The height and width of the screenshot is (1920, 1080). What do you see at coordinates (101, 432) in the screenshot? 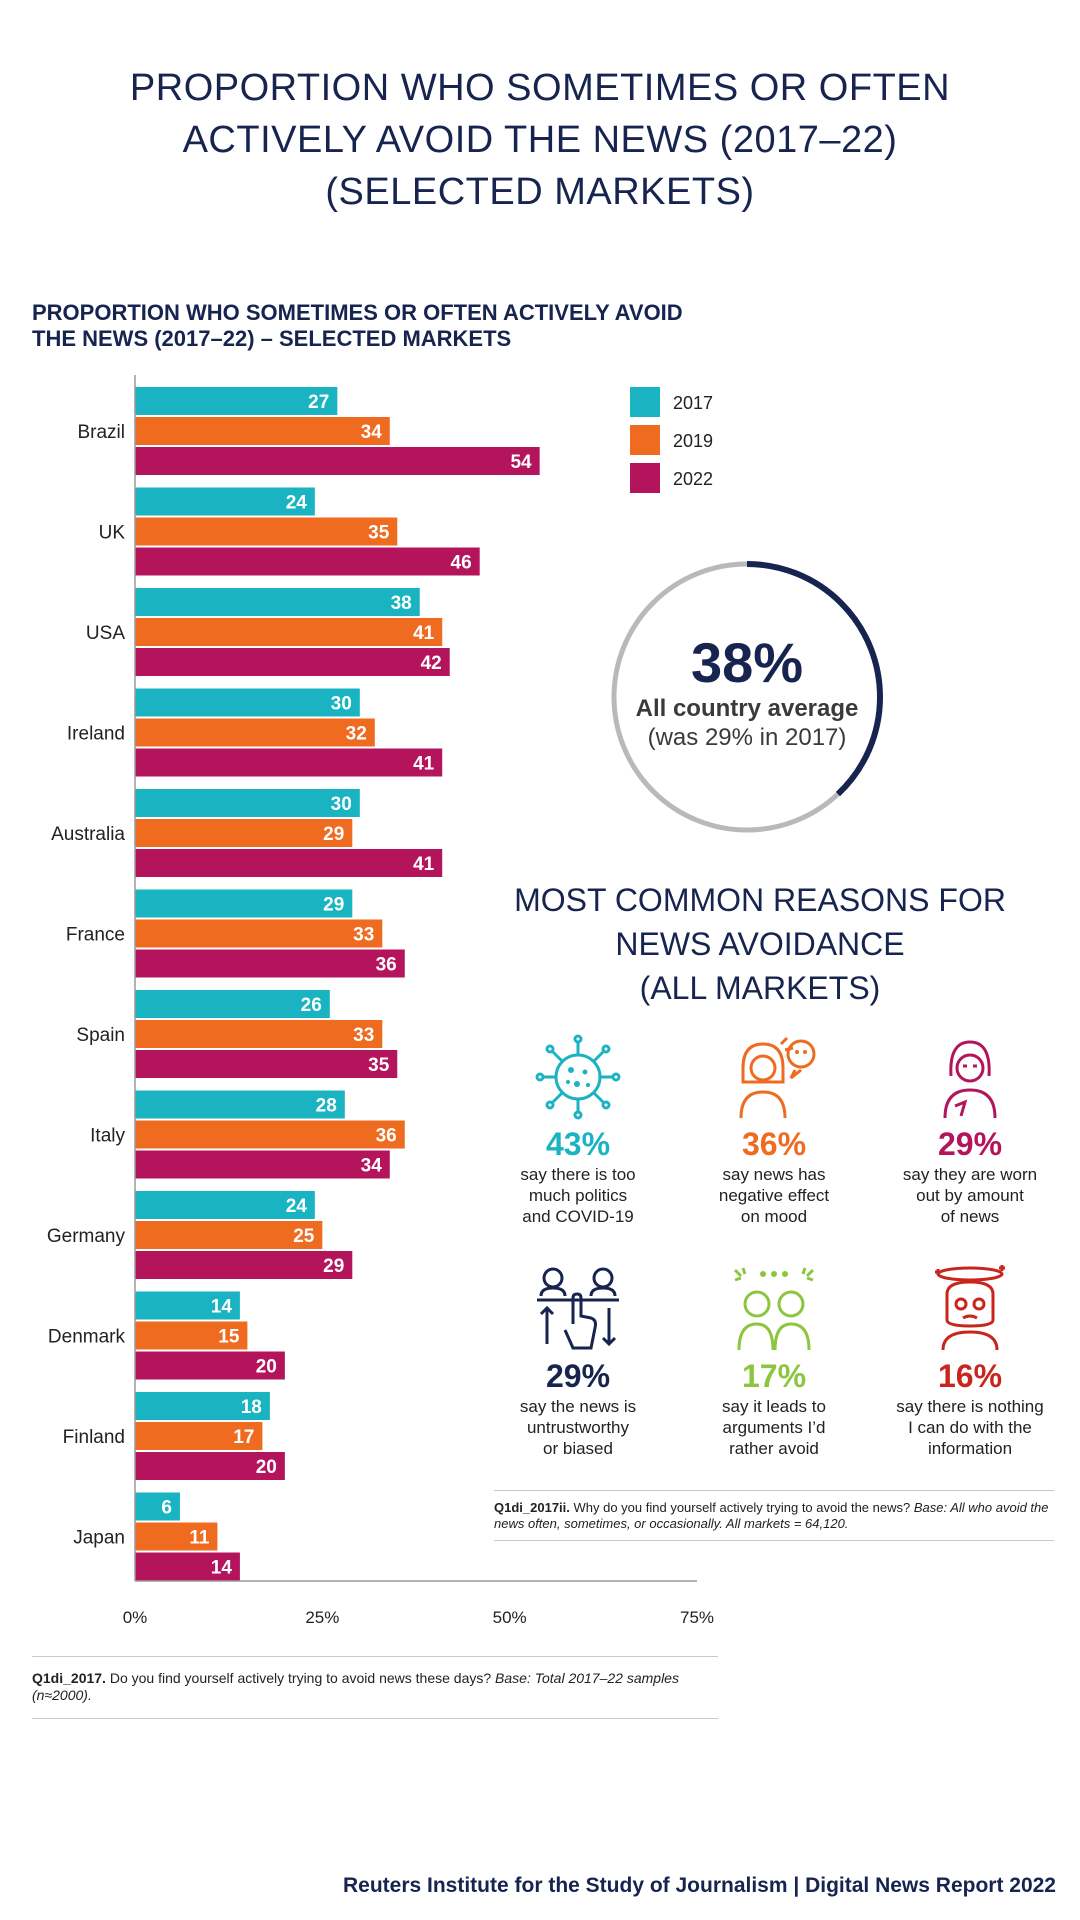
I see `category-label: Brazil` at bounding box center [101, 432].